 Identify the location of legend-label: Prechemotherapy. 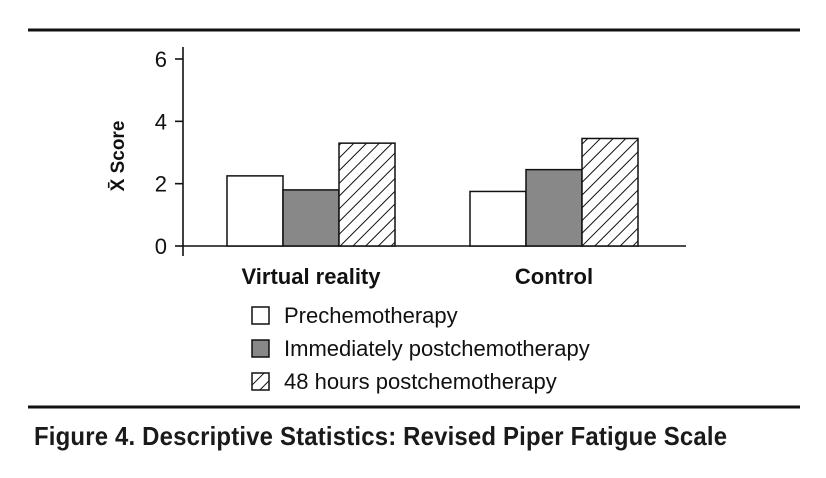
(371, 315).